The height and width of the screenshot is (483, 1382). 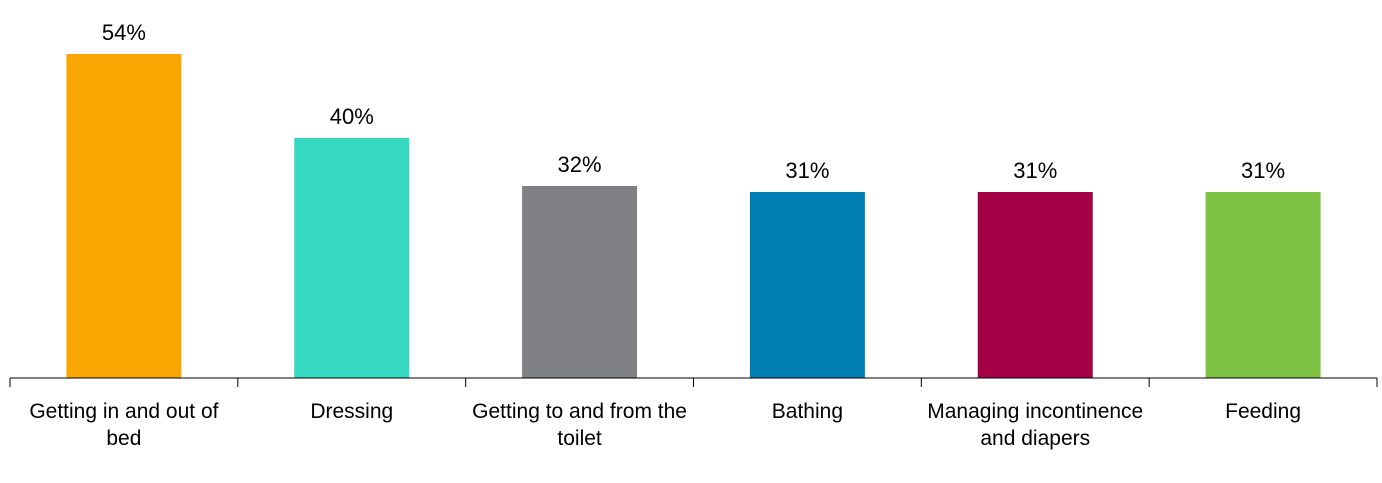 I want to click on value-label-2: 32%, so click(x=580, y=164).